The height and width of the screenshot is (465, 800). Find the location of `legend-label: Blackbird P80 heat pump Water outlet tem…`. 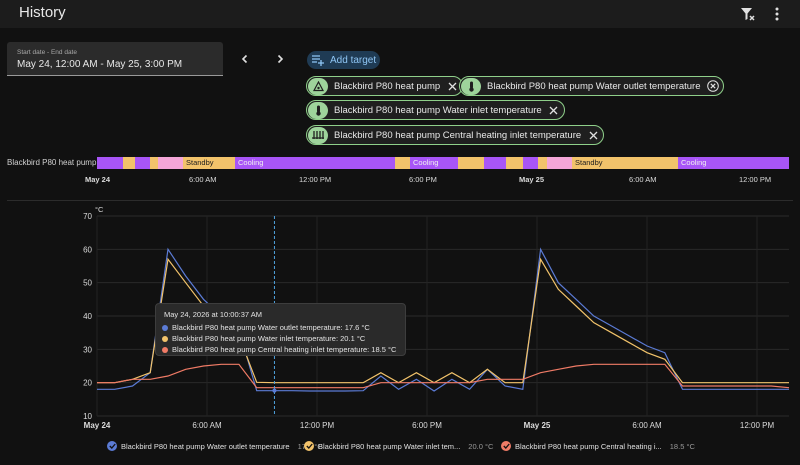

legend-label: Blackbird P80 heat pump Water outlet tem… is located at coordinates (205, 446).